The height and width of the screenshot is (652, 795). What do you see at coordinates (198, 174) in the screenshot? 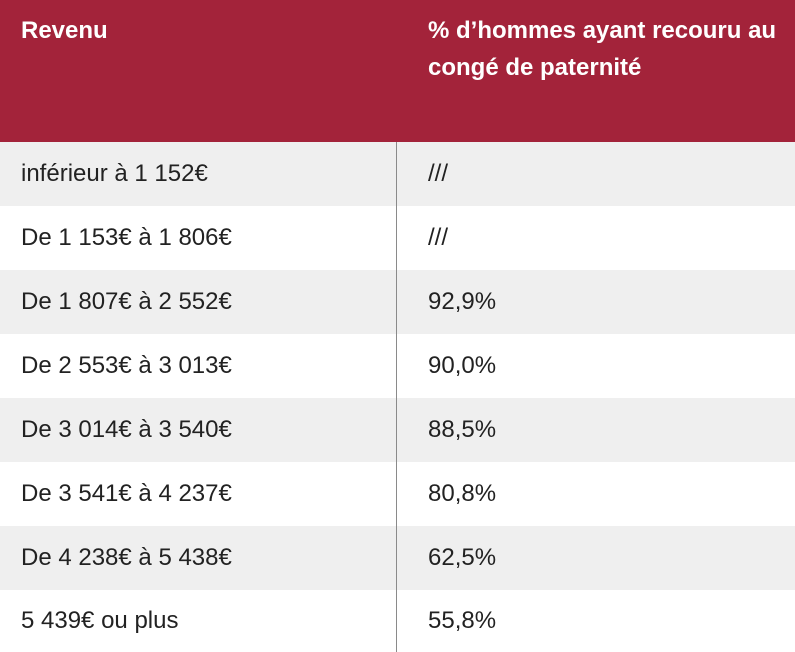
I see `cell-revenu: inférieur à 1 152€` at bounding box center [198, 174].